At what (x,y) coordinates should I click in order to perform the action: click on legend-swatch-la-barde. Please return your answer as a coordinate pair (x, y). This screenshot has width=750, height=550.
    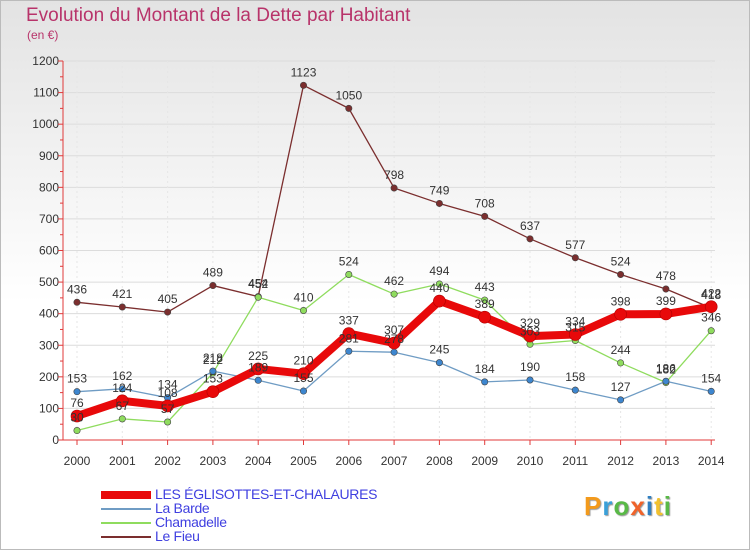
    Looking at the image, I should click on (126, 509).